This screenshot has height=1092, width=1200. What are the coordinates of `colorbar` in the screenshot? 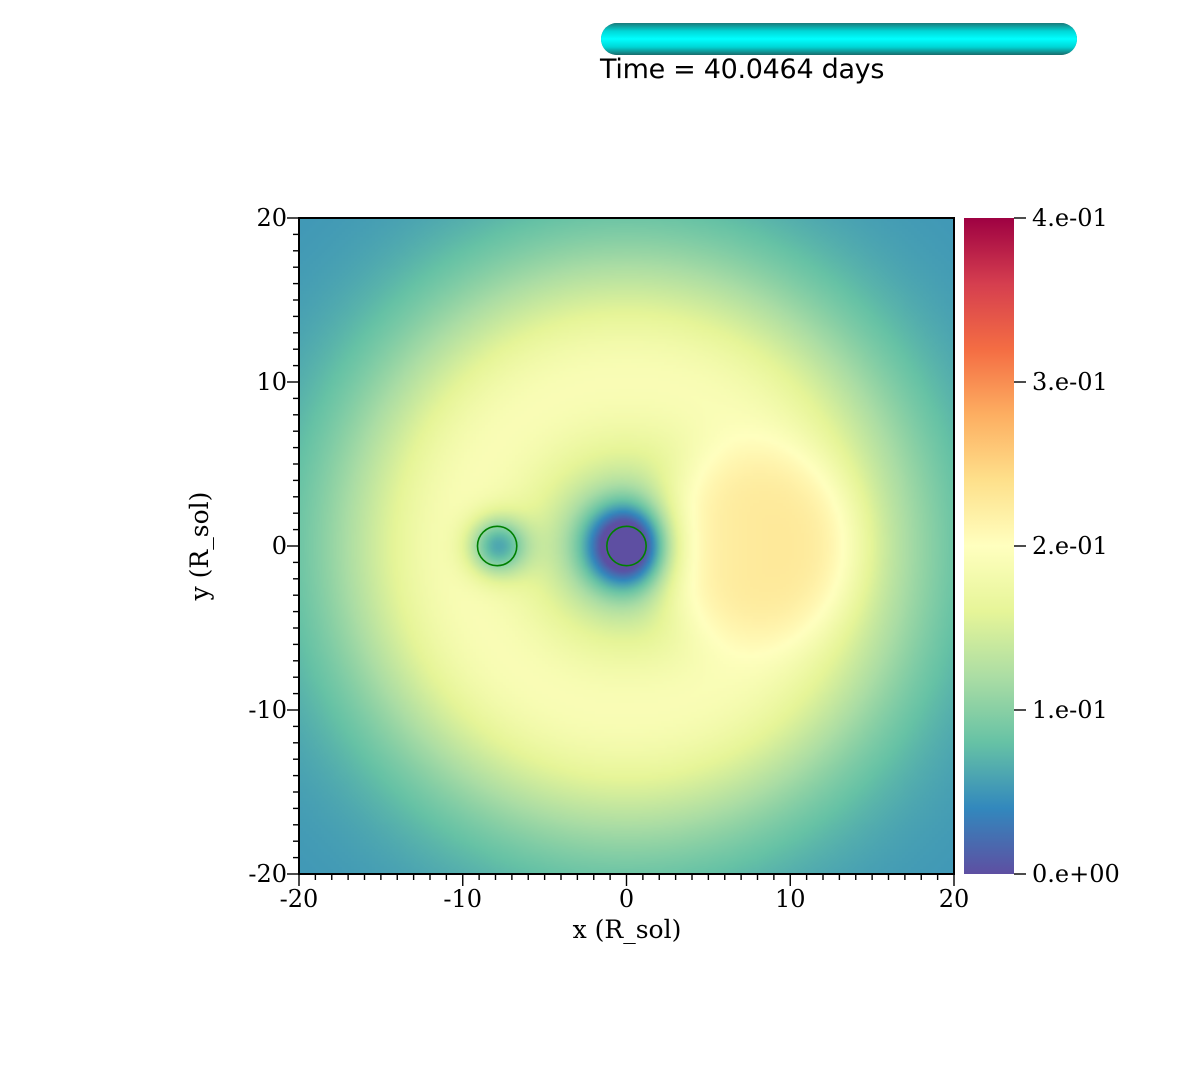 It's located at (989, 546).